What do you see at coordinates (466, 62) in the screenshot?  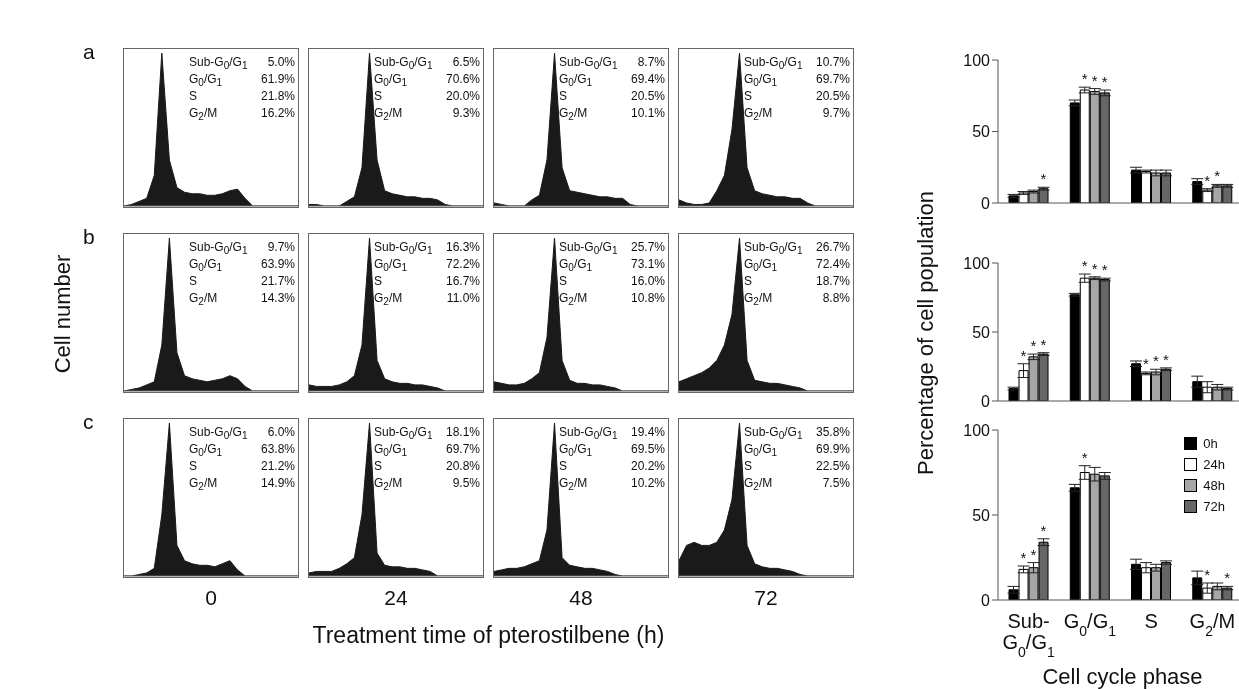 I see `annotation: 6.5%` at bounding box center [466, 62].